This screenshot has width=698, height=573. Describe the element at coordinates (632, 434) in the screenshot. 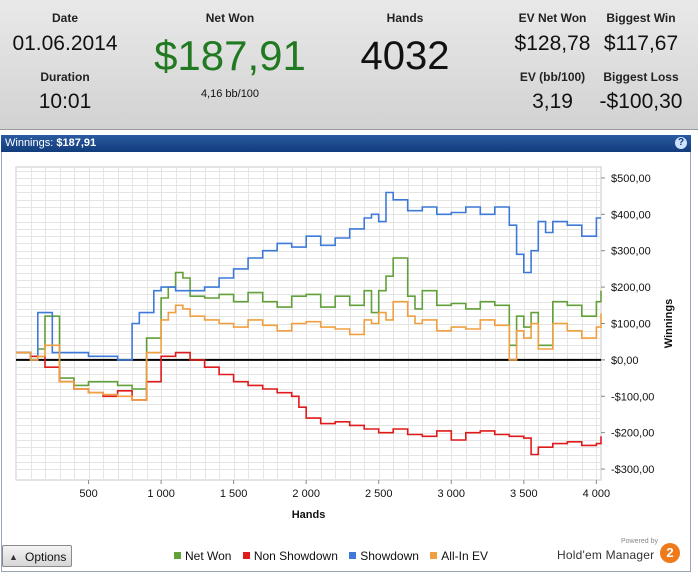

I see `y-tick-label: -$200,00` at that location.